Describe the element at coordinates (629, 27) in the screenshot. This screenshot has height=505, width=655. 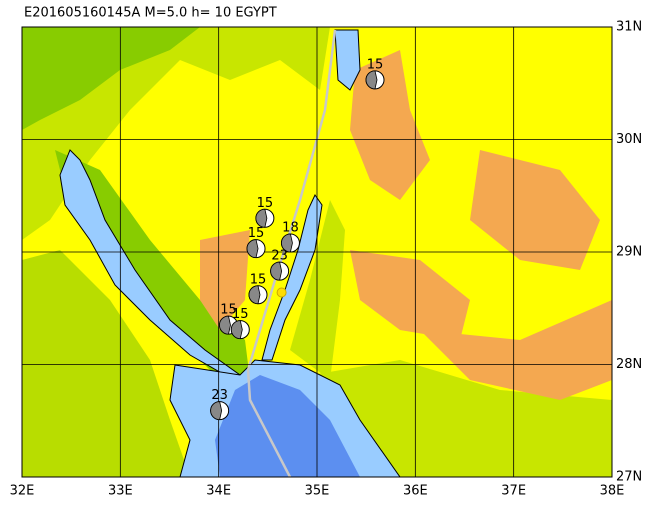
I see `y-tick-label: 31N` at that location.